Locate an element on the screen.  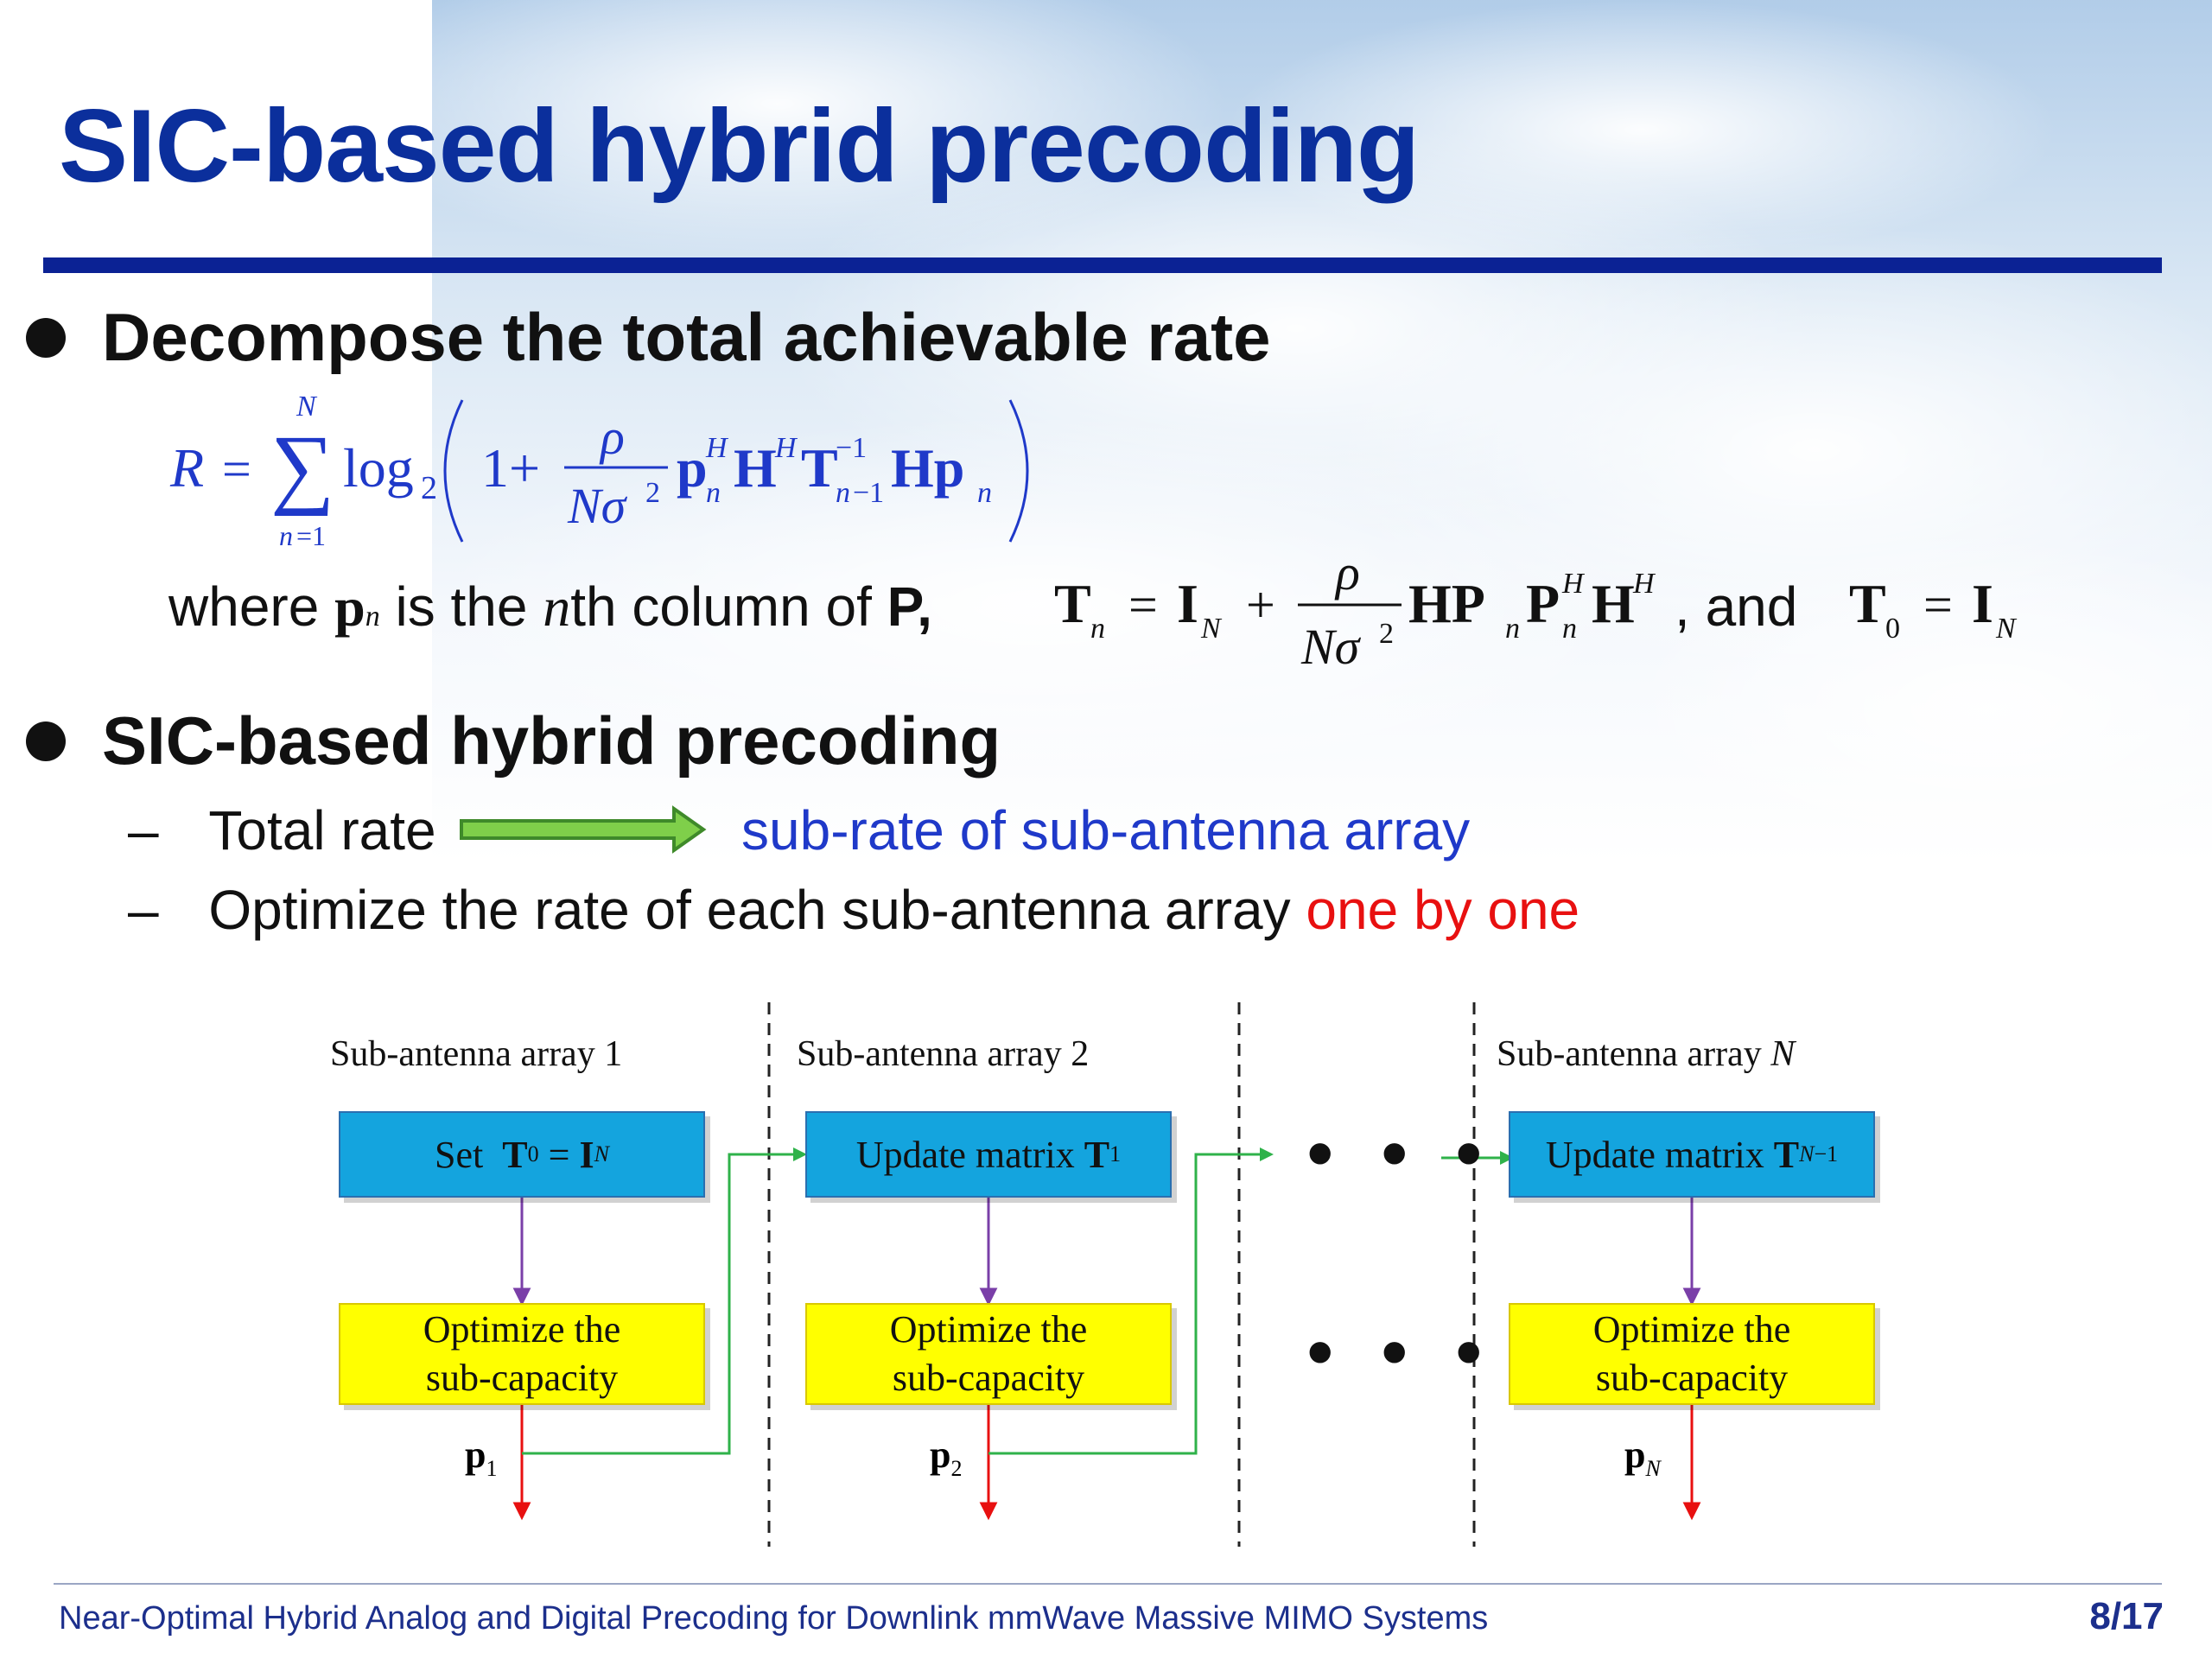
green-arrow-icon is located at coordinates (583, 829).